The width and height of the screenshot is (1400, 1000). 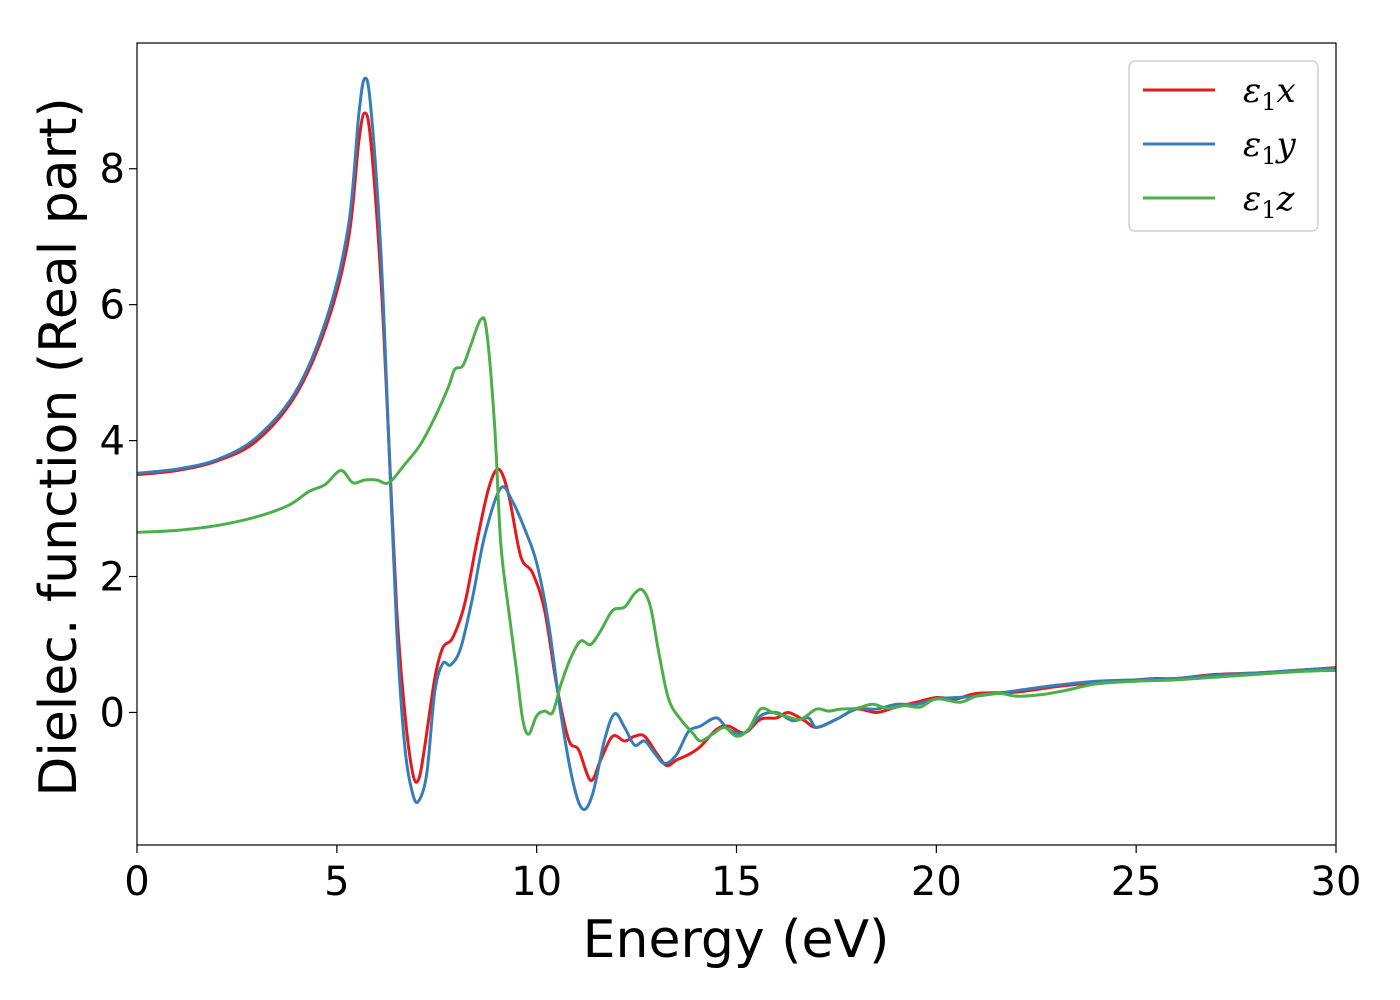 What do you see at coordinates (112, 170) in the screenshot?
I see `y-tick-label: 8` at bounding box center [112, 170].